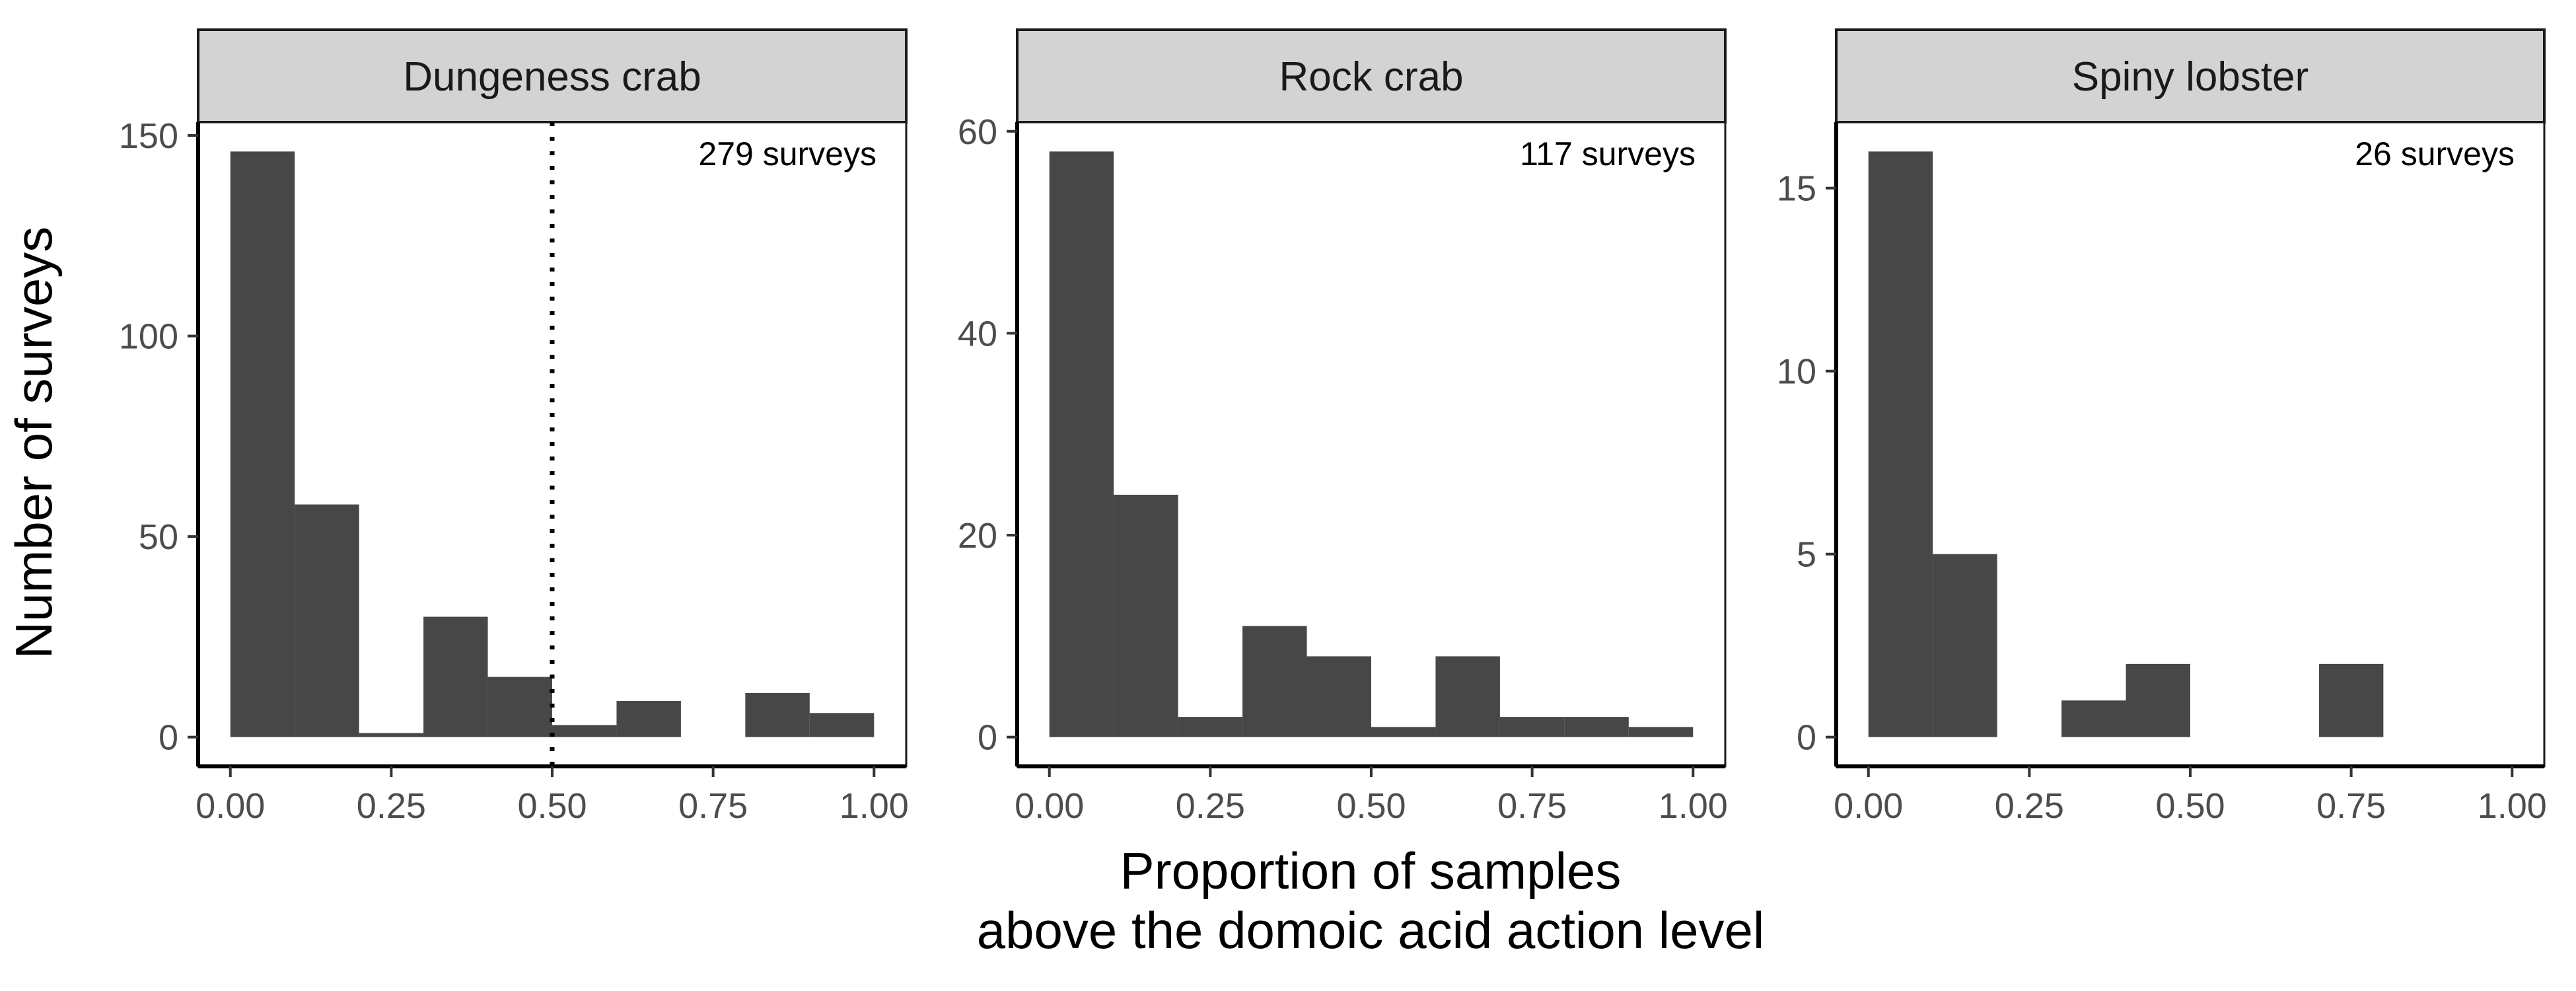  What do you see at coordinates (1608, 153) in the screenshot?
I see `survey-count-annotation: 117 surveys` at bounding box center [1608, 153].